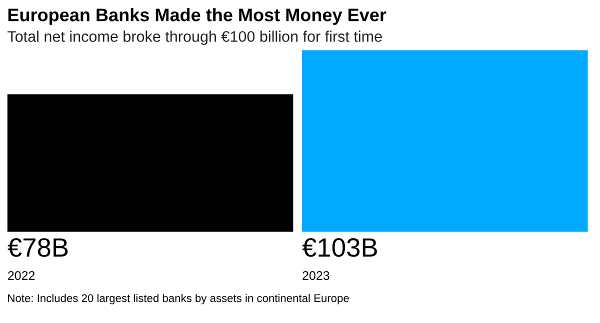  What do you see at coordinates (197, 16) in the screenshot?
I see `chart-title: European Banks Made the Most Money Ever` at bounding box center [197, 16].